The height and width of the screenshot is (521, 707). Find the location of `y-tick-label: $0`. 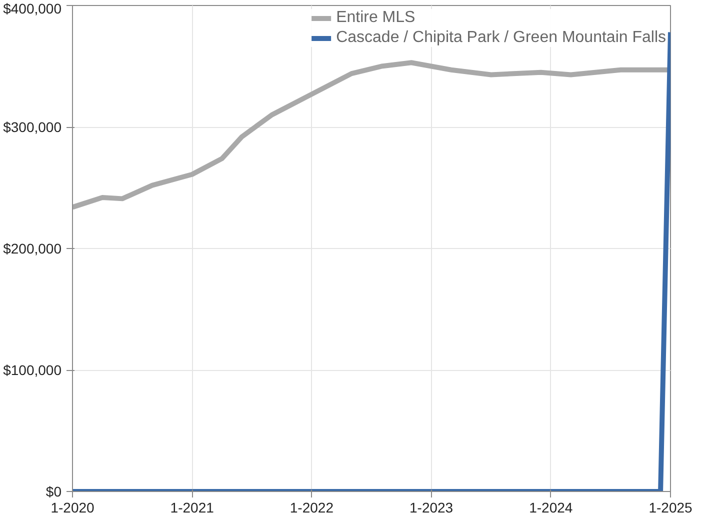

y-tick-label: $0 is located at coordinates (54, 492).